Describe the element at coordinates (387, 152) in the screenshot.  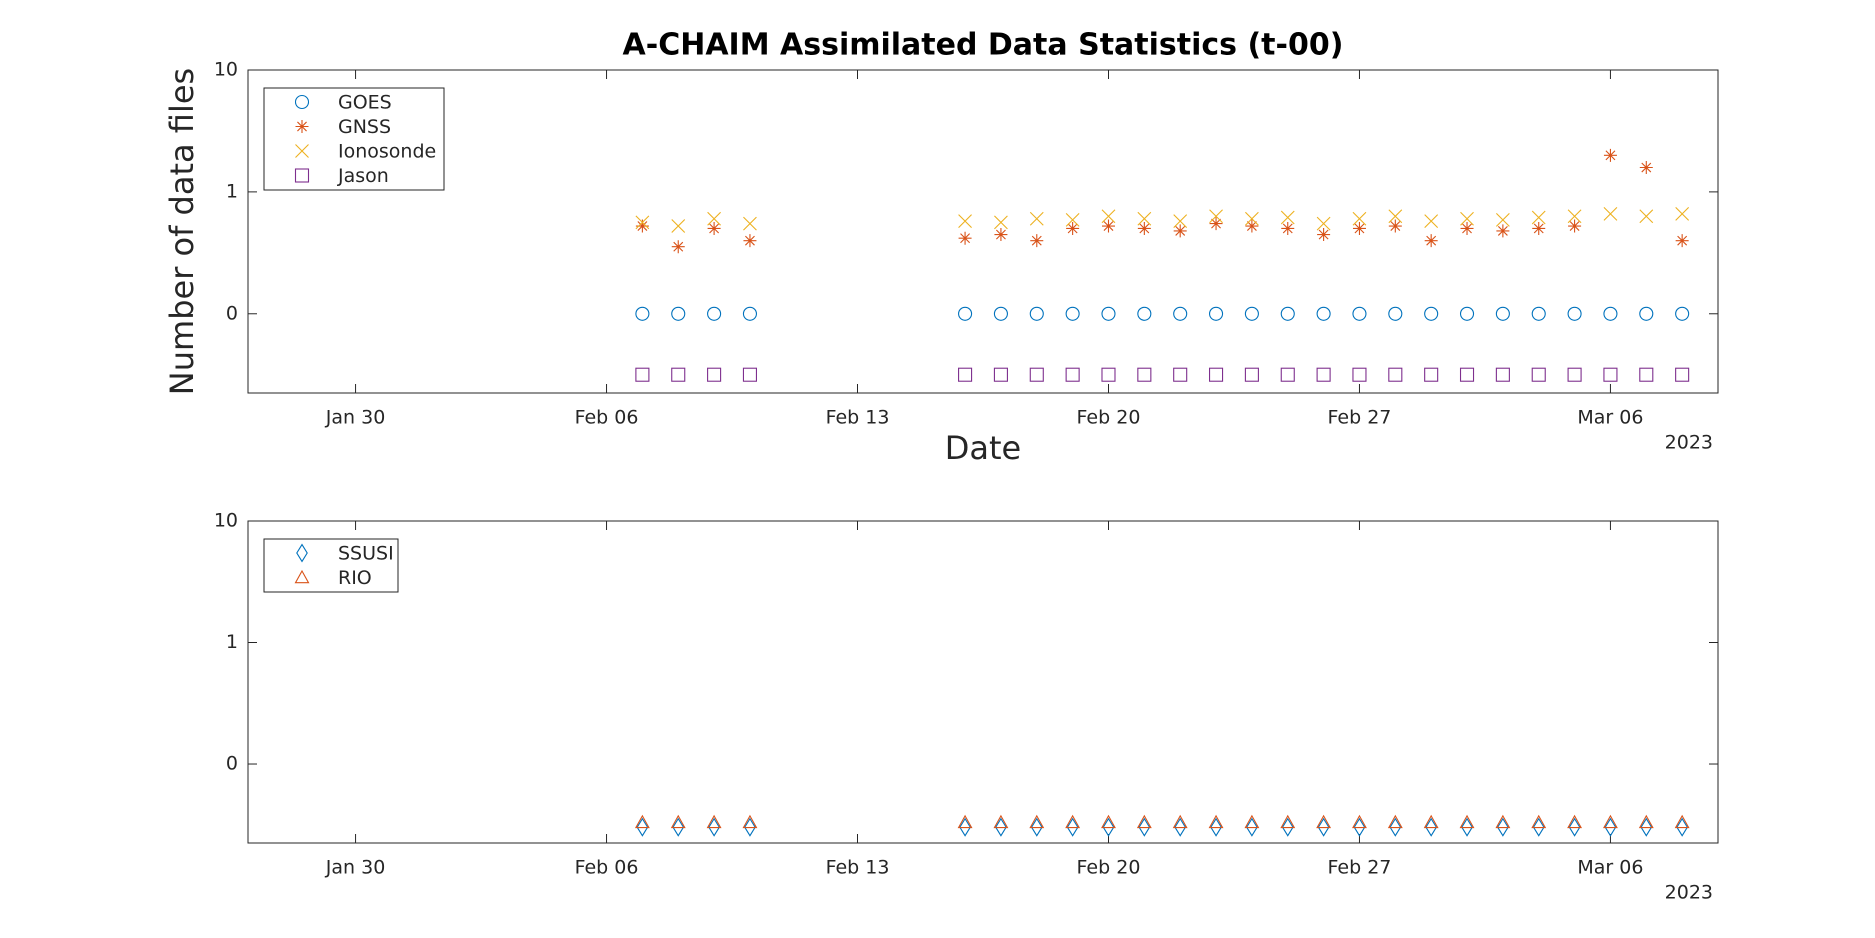
I see `legend-label: Ionosonde` at that location.